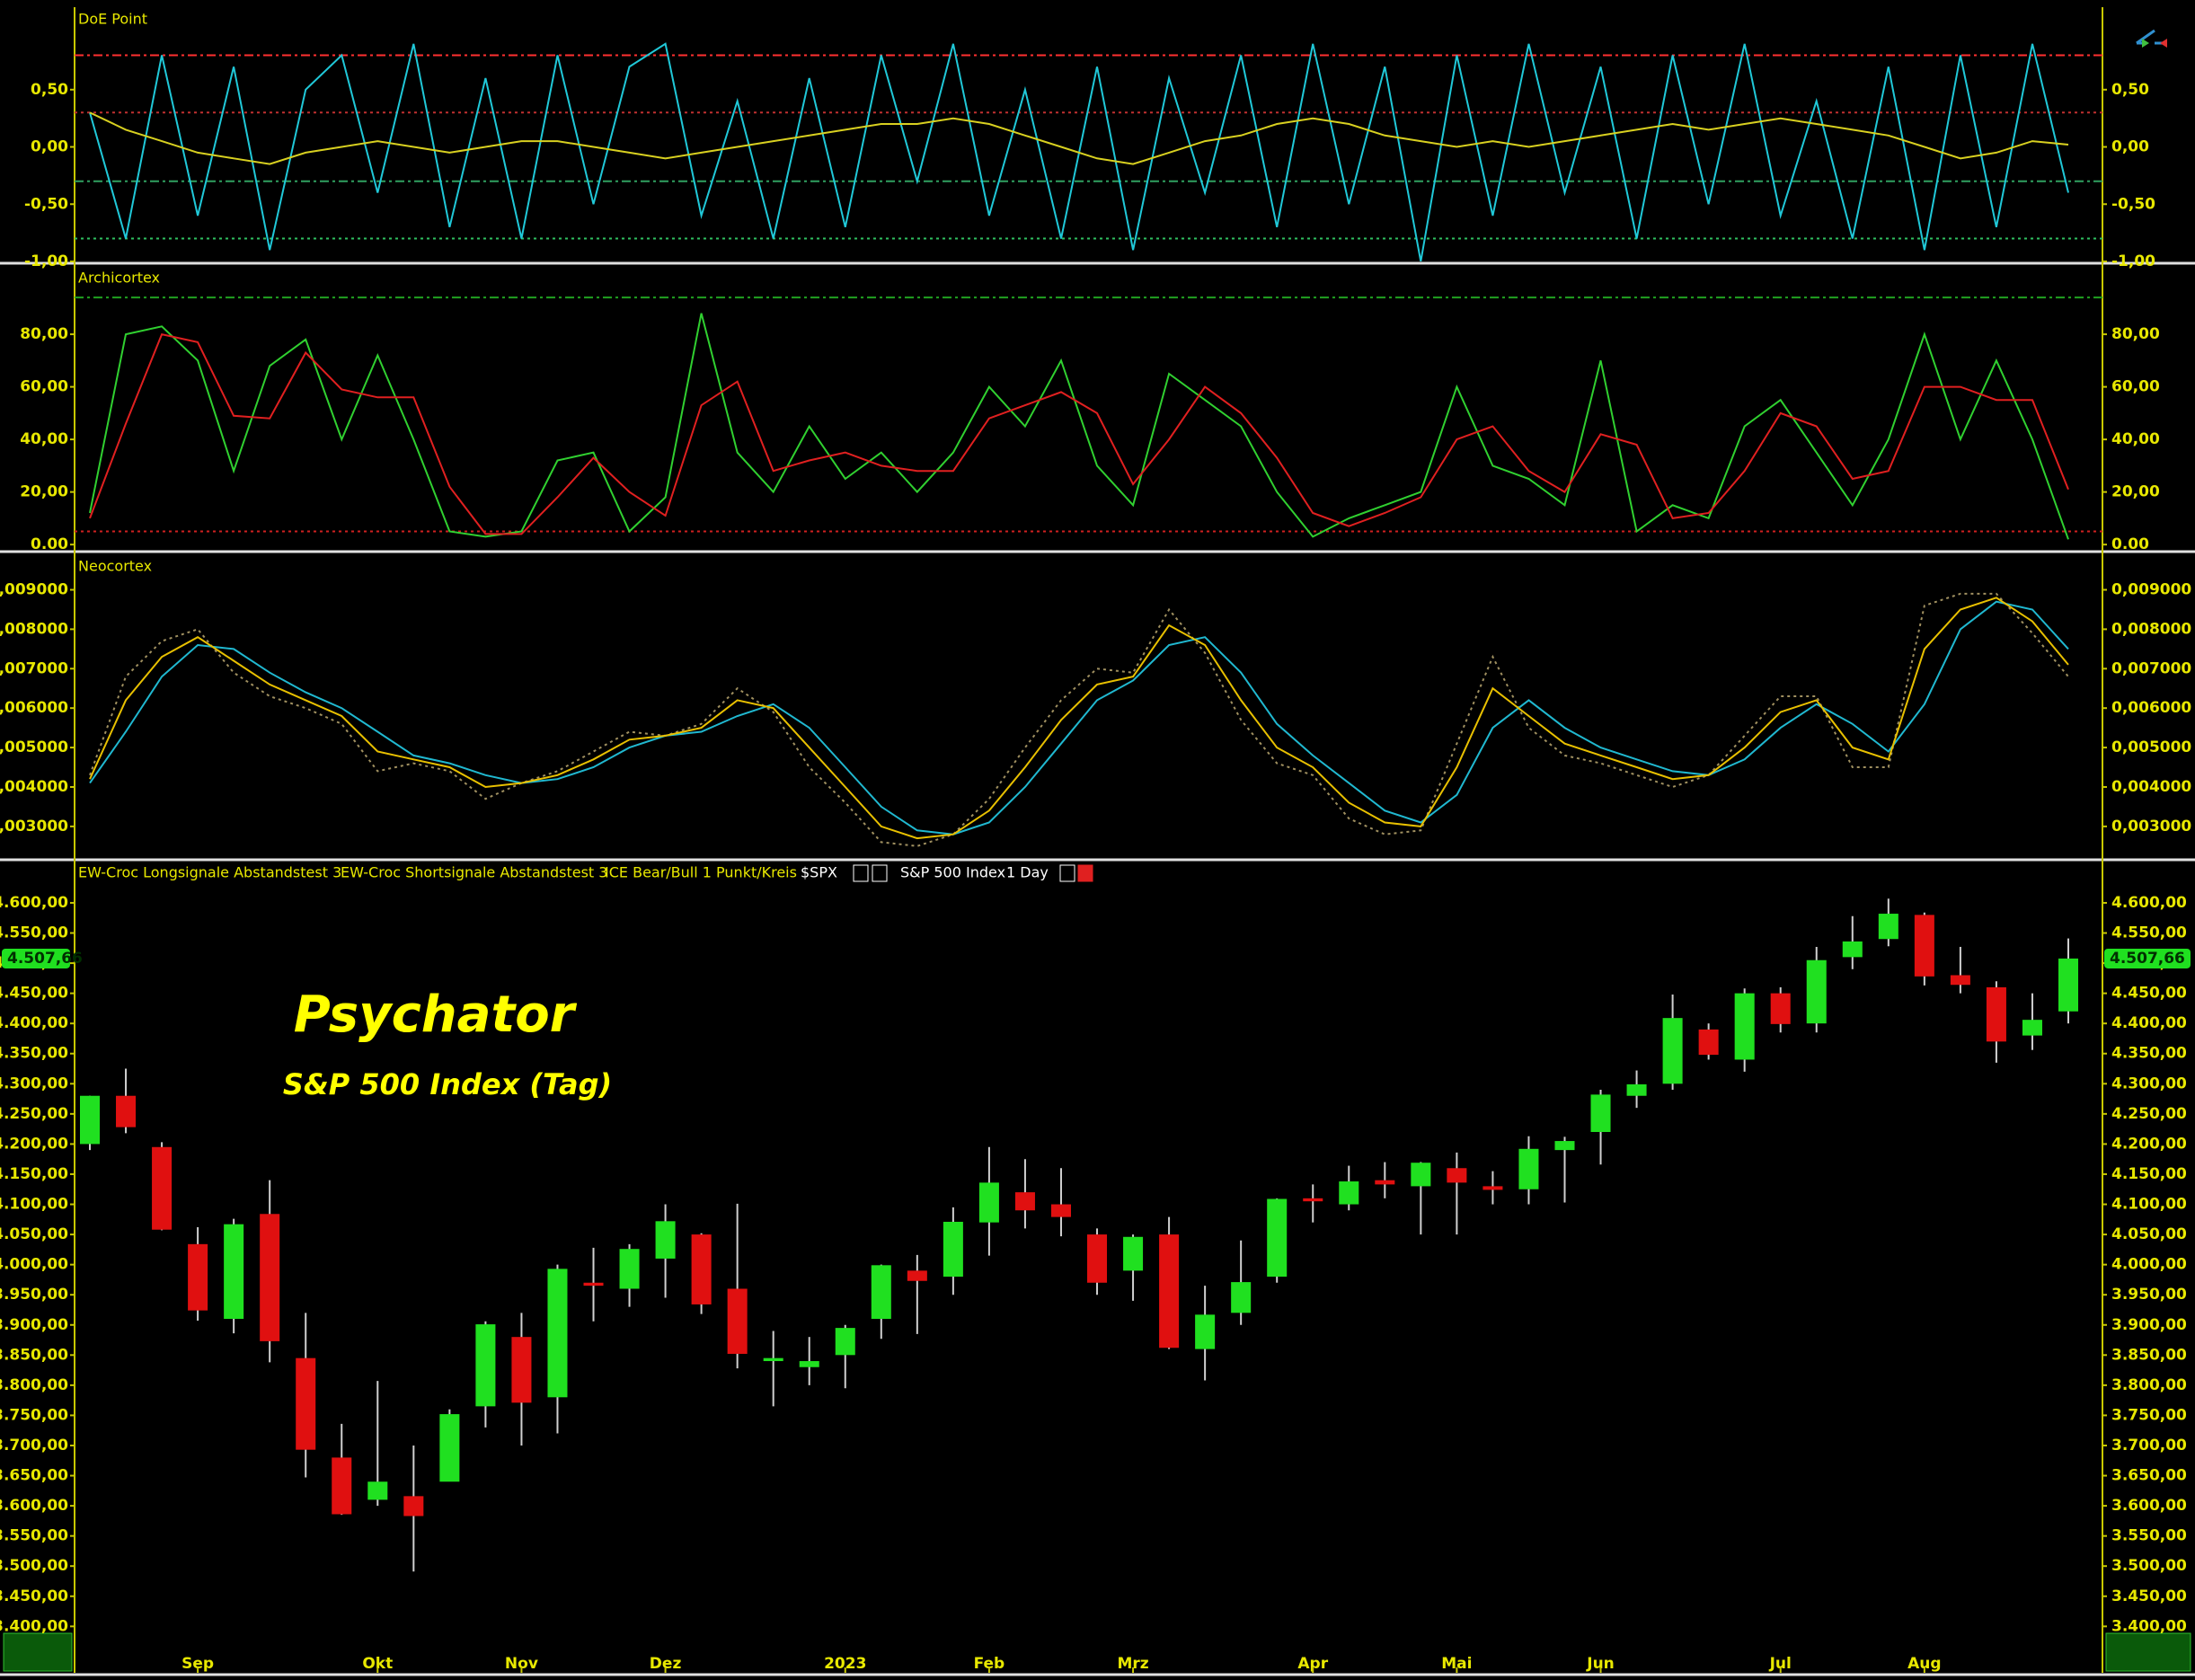 This screenshot has height=1680, width=2195. Describe the element at coordinates (34, 1476) in the screenshot. I see `y-tick-label: 3.650,00` at that location.